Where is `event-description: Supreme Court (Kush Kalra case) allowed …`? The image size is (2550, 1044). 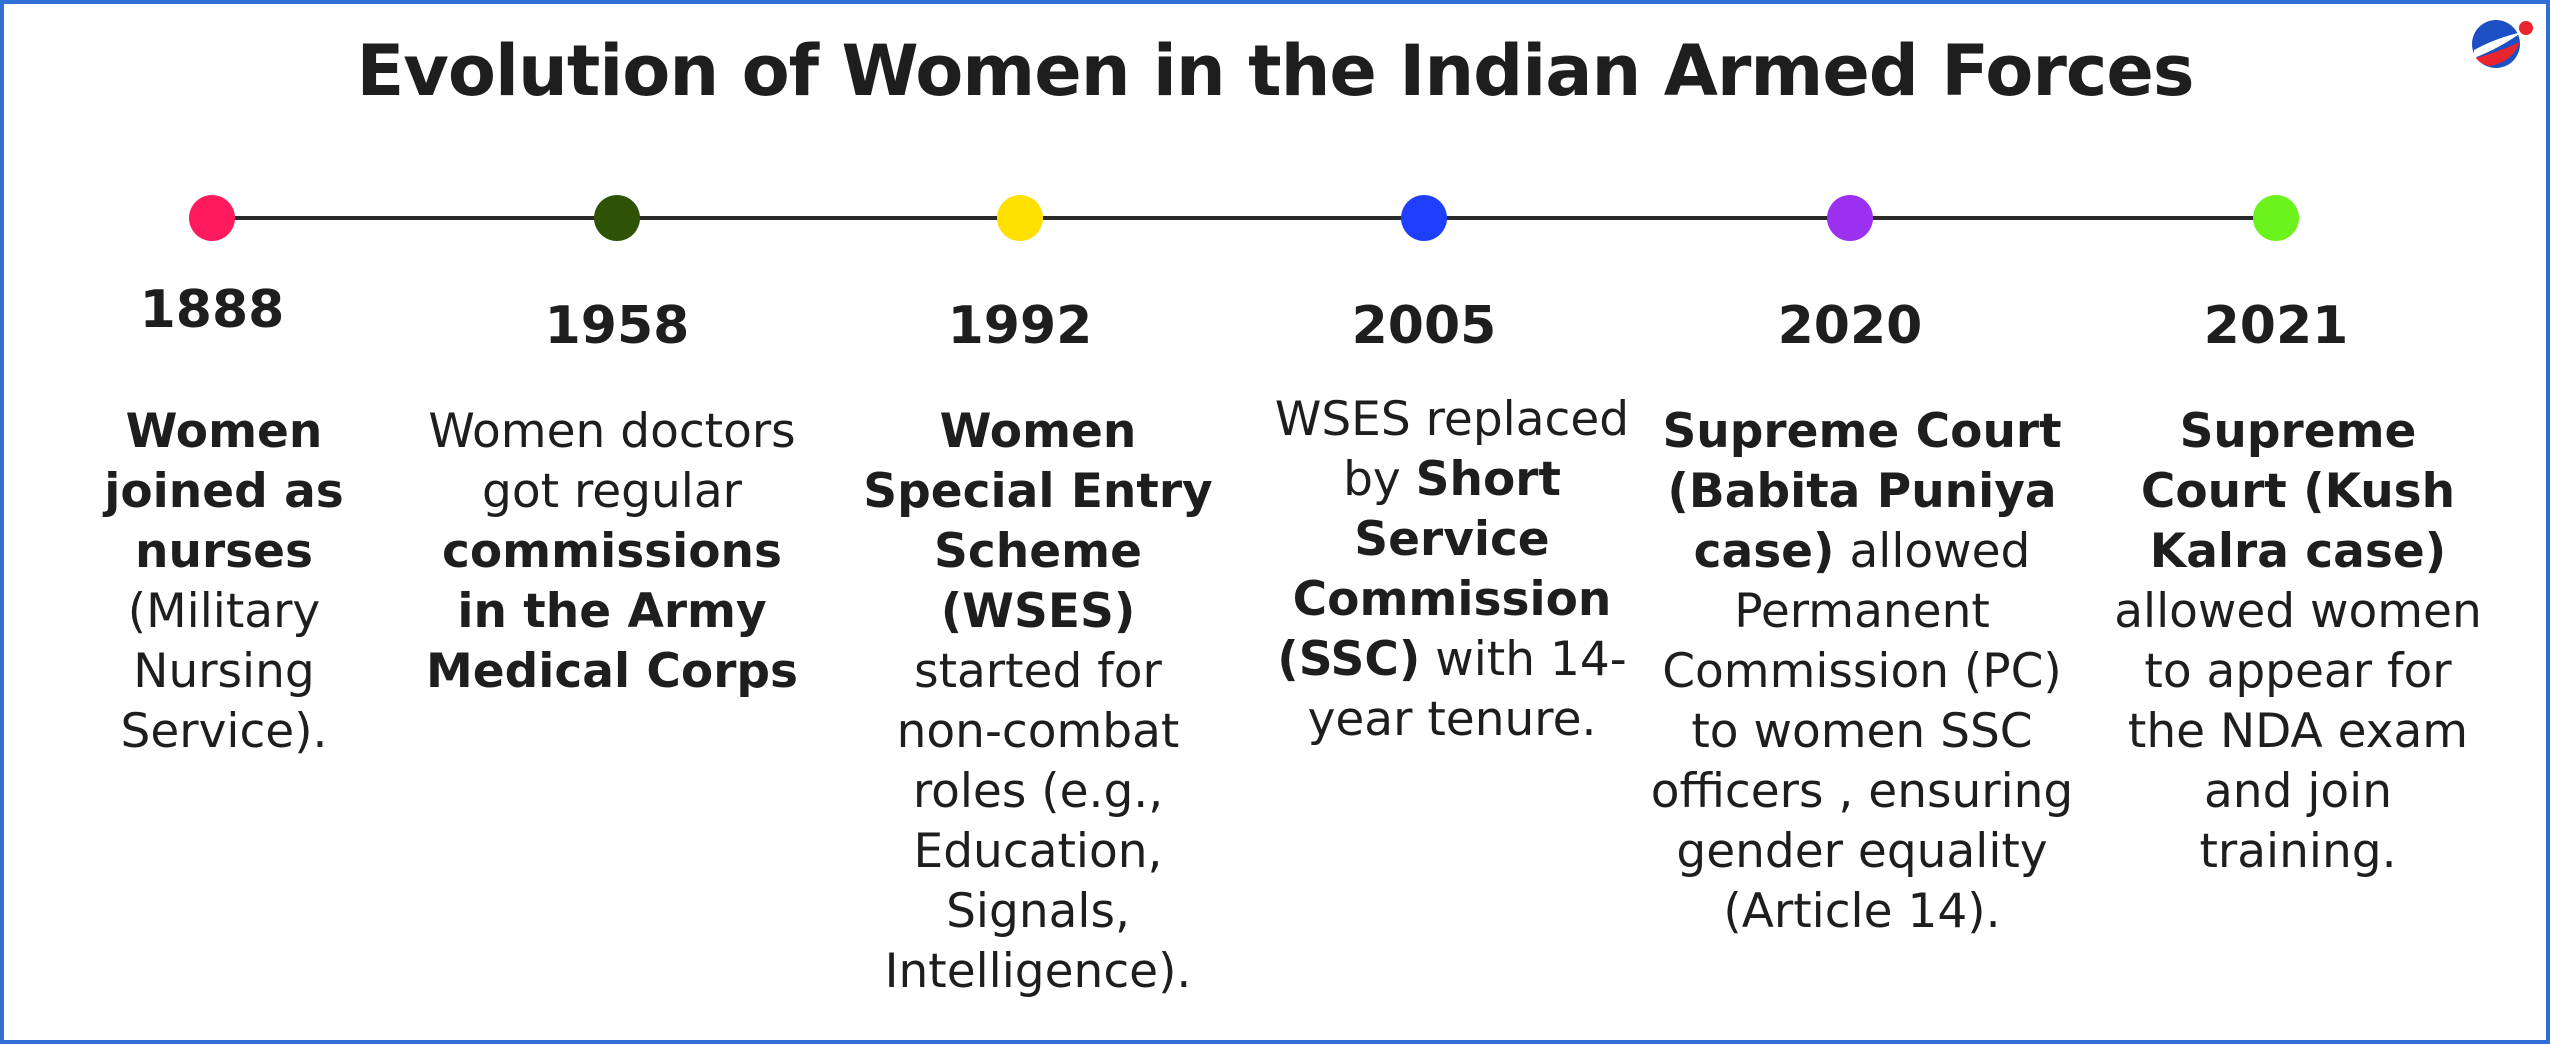
event-description: Supreme Court (Kush Kalra case) allowed … is located at coordinates (2298, 642).